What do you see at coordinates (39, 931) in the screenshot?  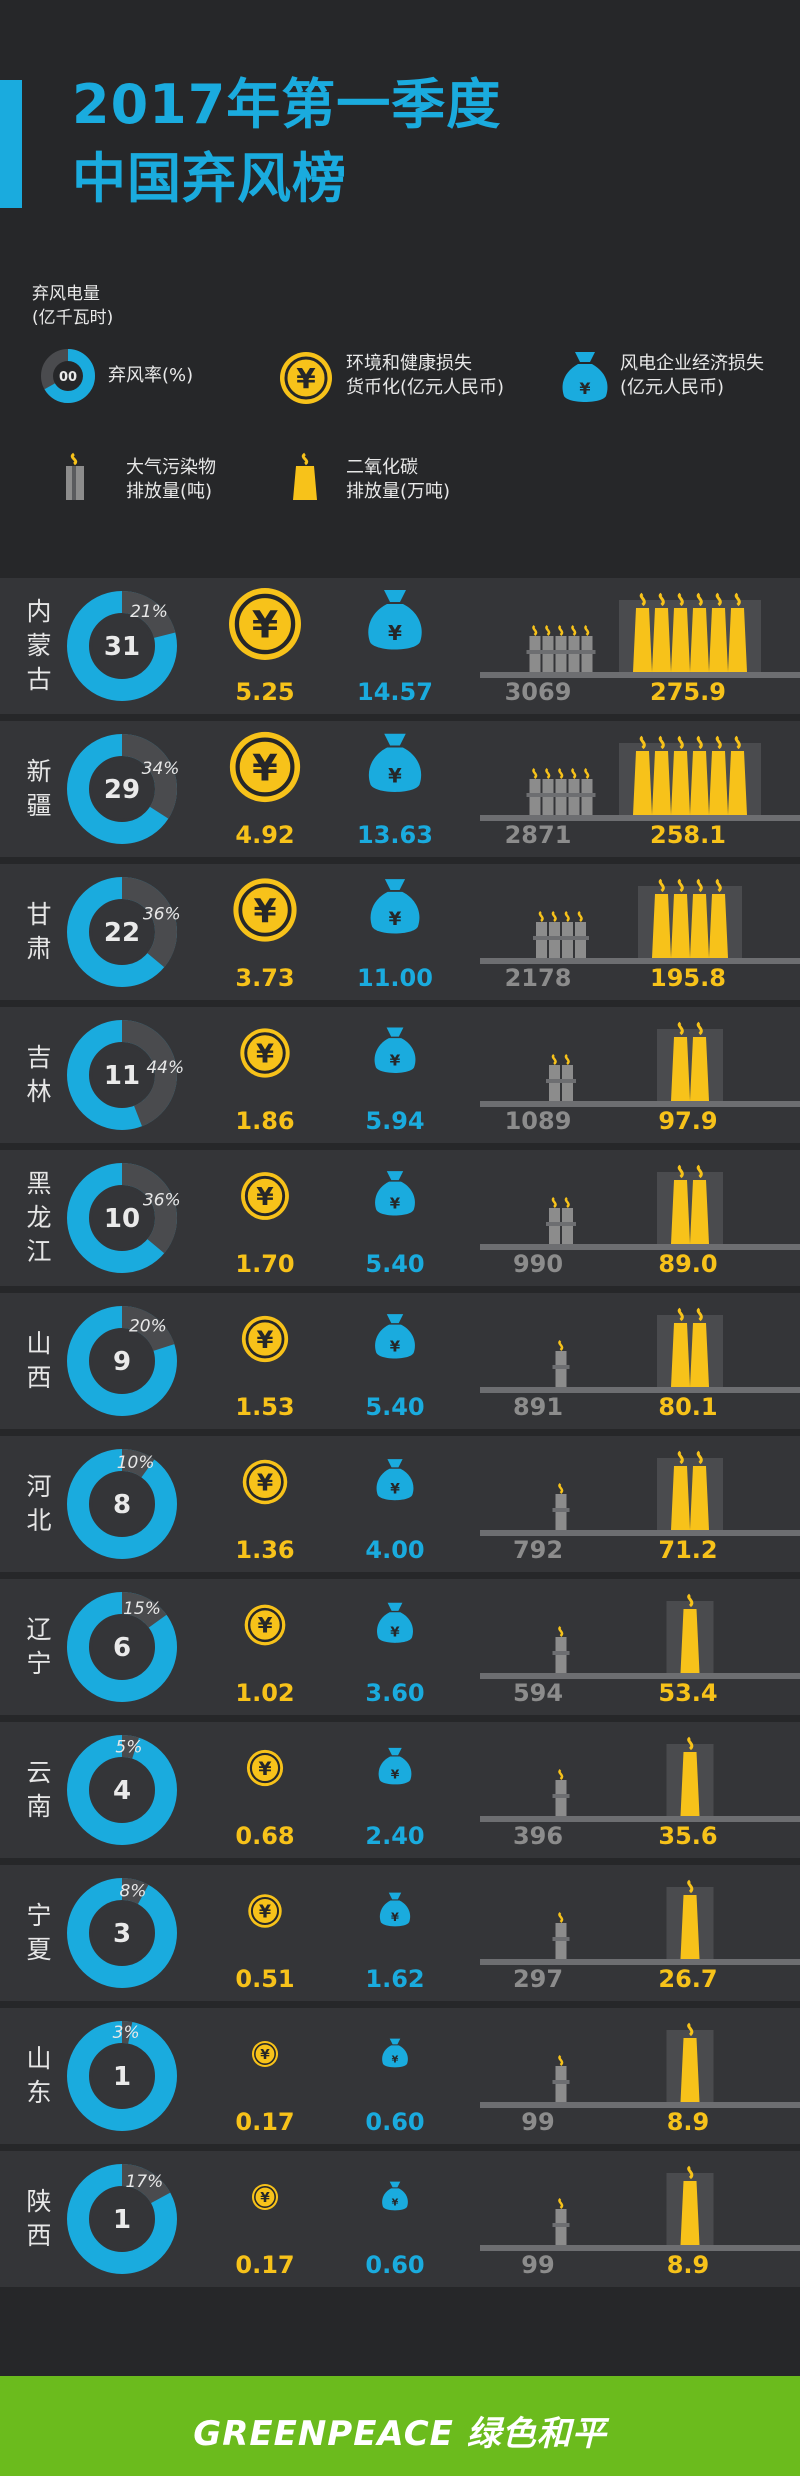 I see `province-name: 甘肃` at bounding box center [39, 931].